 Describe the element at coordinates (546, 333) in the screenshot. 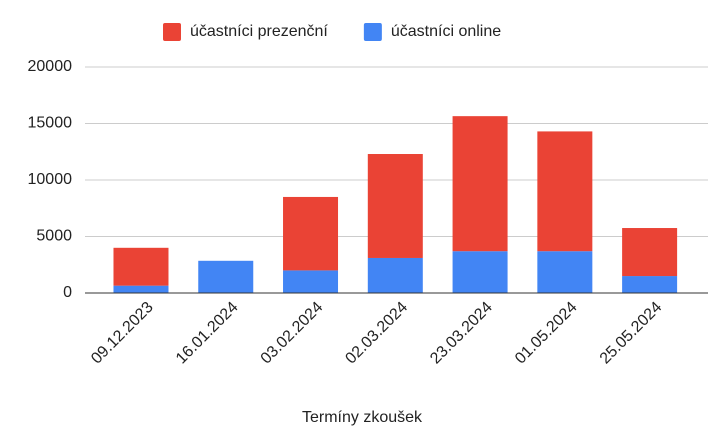

I see `x-tick-label: 01.05.2024` at that location.